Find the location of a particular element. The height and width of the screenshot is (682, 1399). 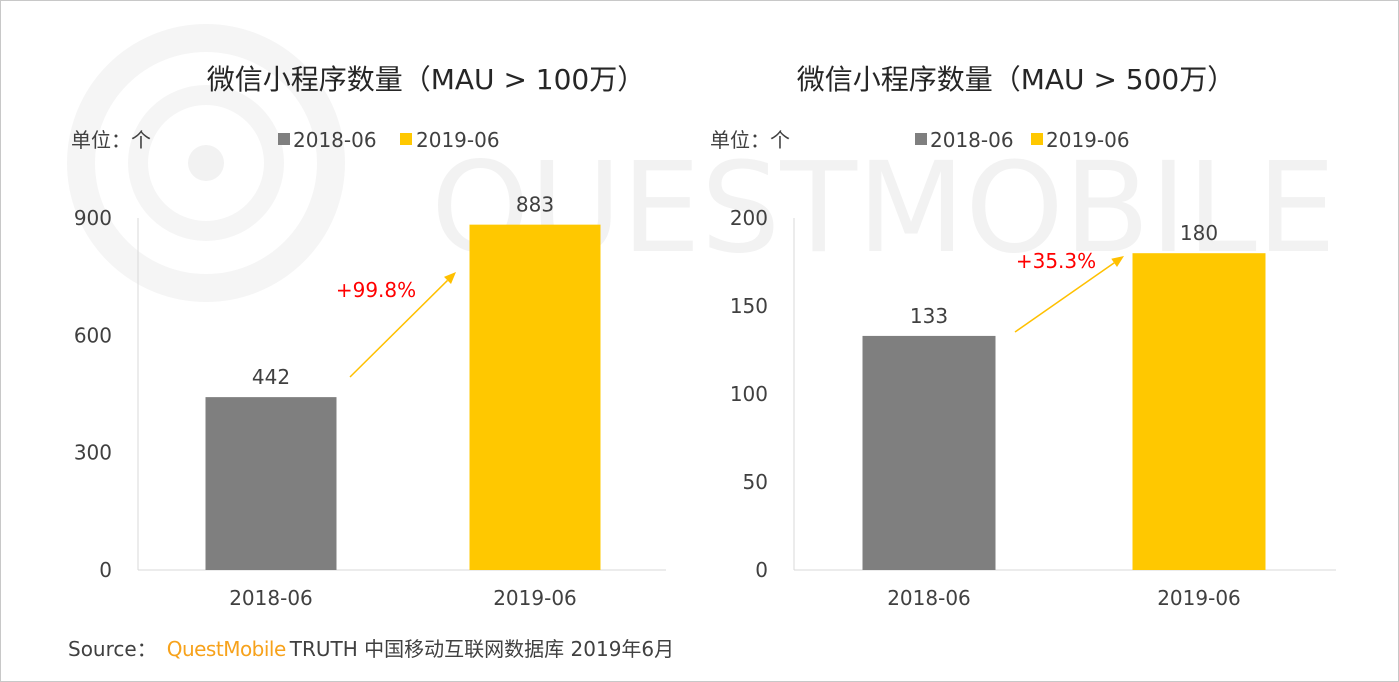

source-label: Source： is located at coordinates (112, 649).